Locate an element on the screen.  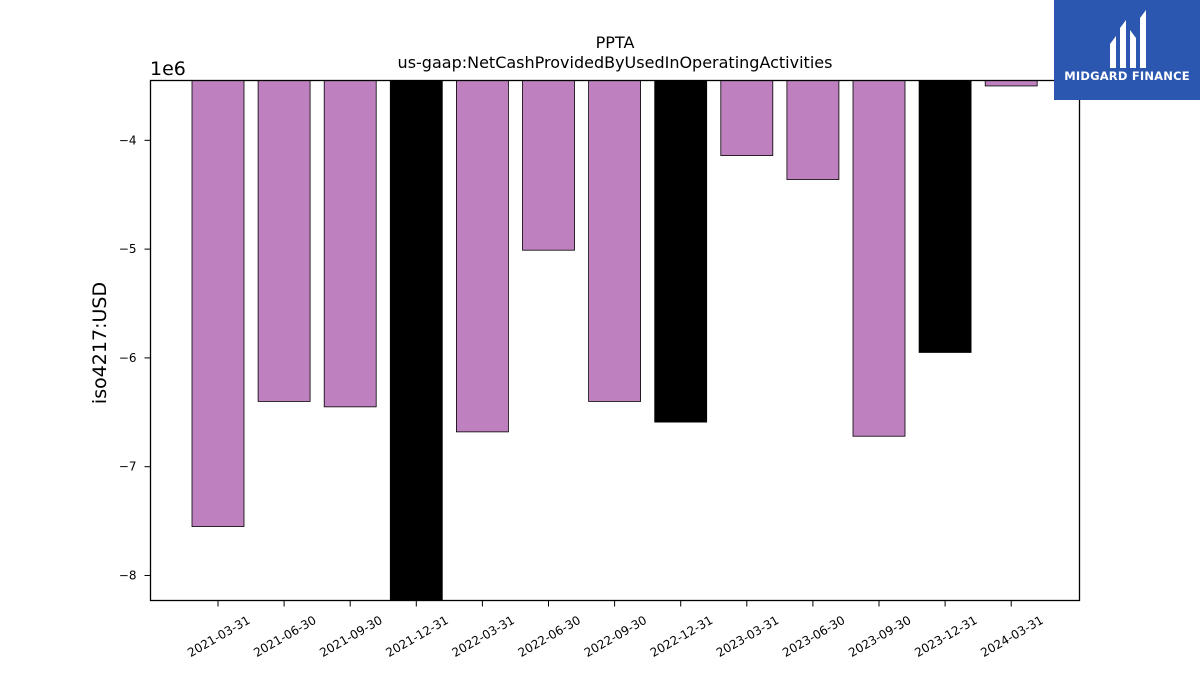
y-offset-label: 1e6 is located at coordinates (168, 69).